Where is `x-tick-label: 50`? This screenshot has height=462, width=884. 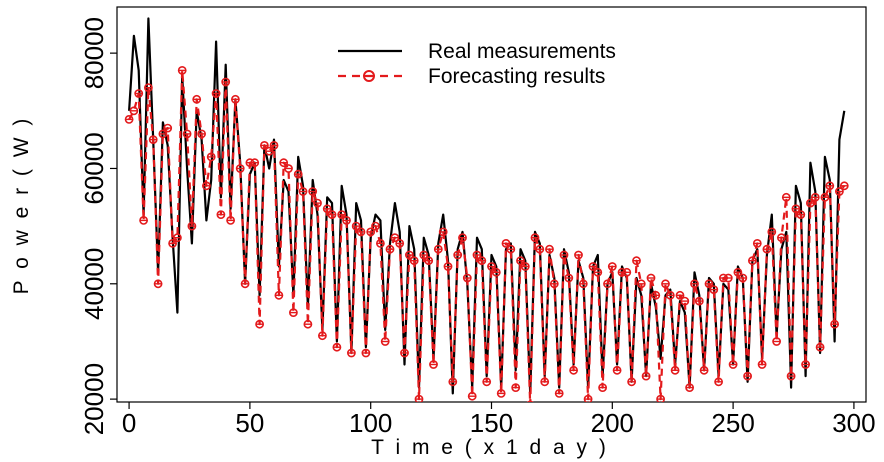
x-tick-label: 50 is located at coordinates (249, 423).